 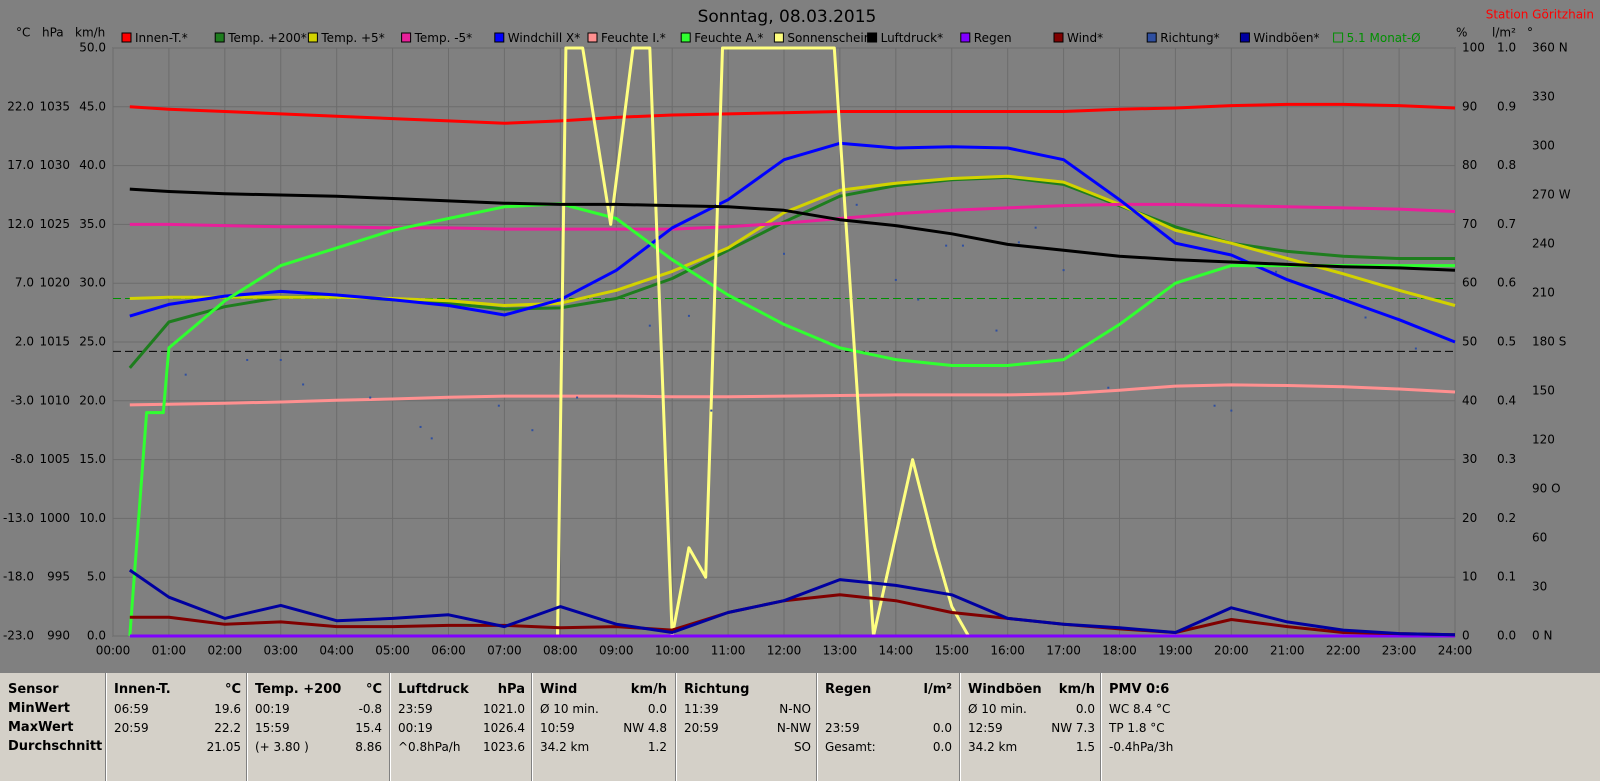 I want to click on cell-text: 00:19, so click(x=415, y=728).